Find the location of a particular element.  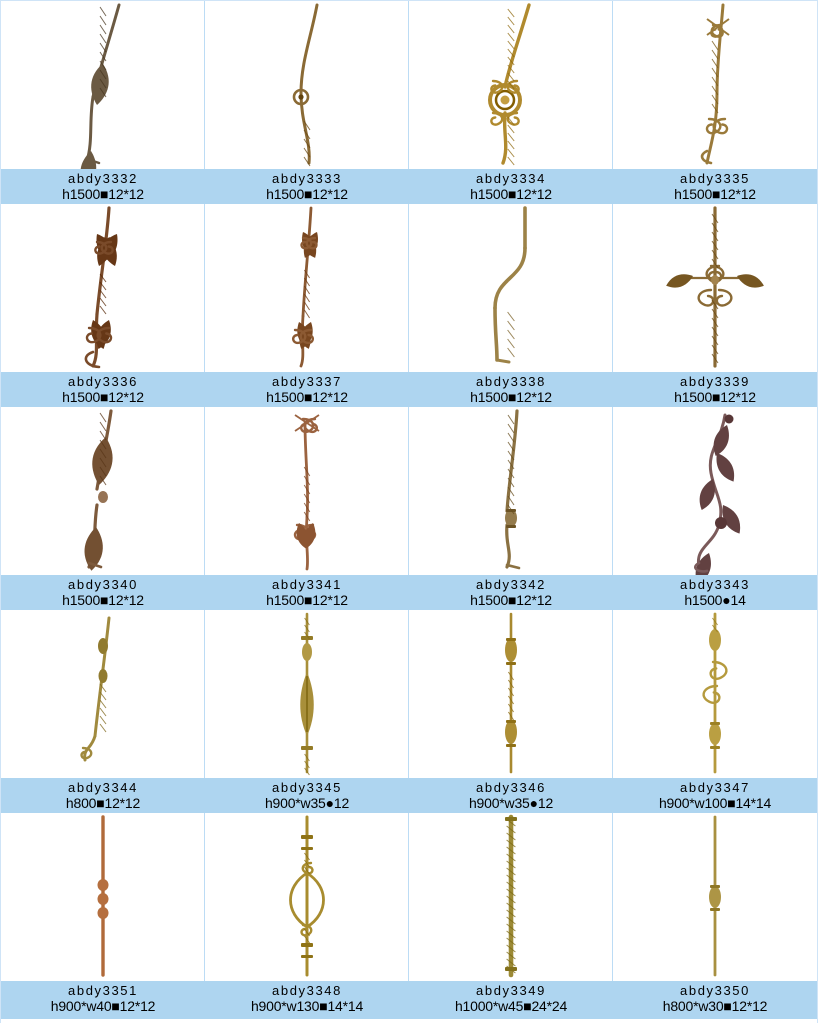

product-caption: abdy3349 h1000*w45■24*24 is located at coordinates (511, 1000).